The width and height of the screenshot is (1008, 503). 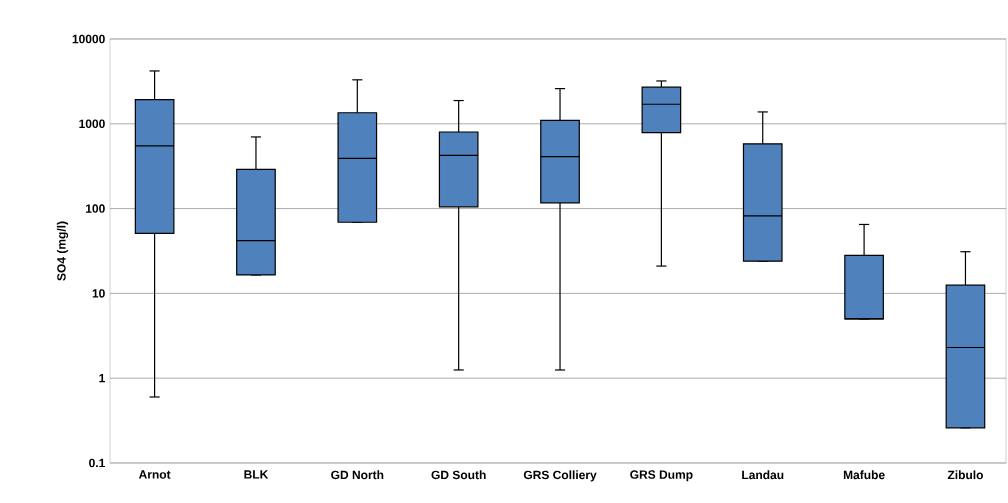 What do you see at coordinates (97, 463) in the screenshot?
I see `y-tick-label: 0.1` at bounding box center [97, 463].